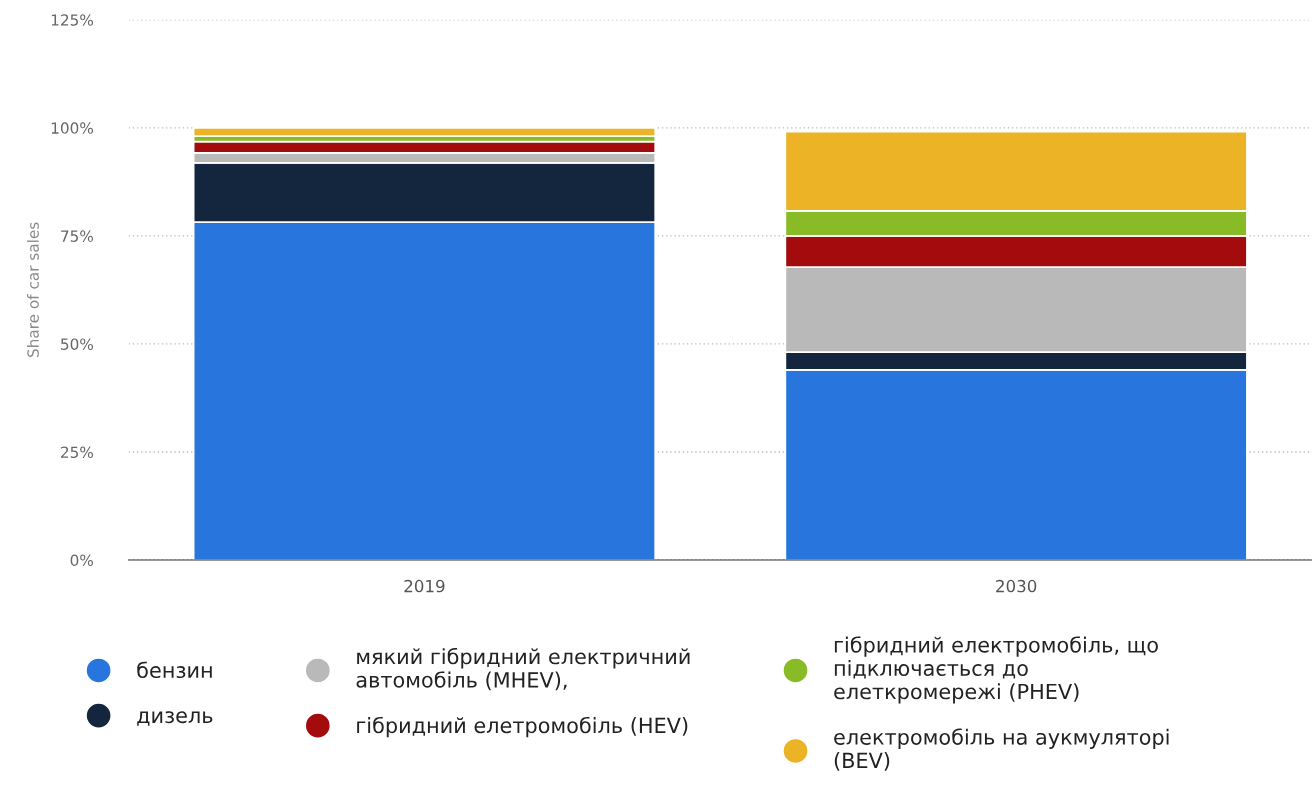  Describe the element at coordinates (77, 452) in the screenshot. I see `y-tick-label: 25%` at that location.